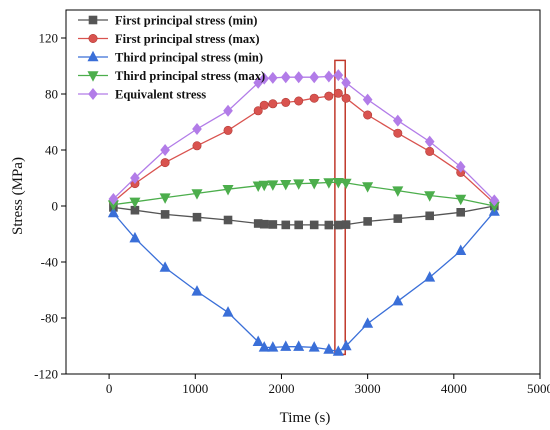 Image resolution: width=550 pixels, height=430 pixels. I want to click on y-tick-label: -120, so click(46, 374).